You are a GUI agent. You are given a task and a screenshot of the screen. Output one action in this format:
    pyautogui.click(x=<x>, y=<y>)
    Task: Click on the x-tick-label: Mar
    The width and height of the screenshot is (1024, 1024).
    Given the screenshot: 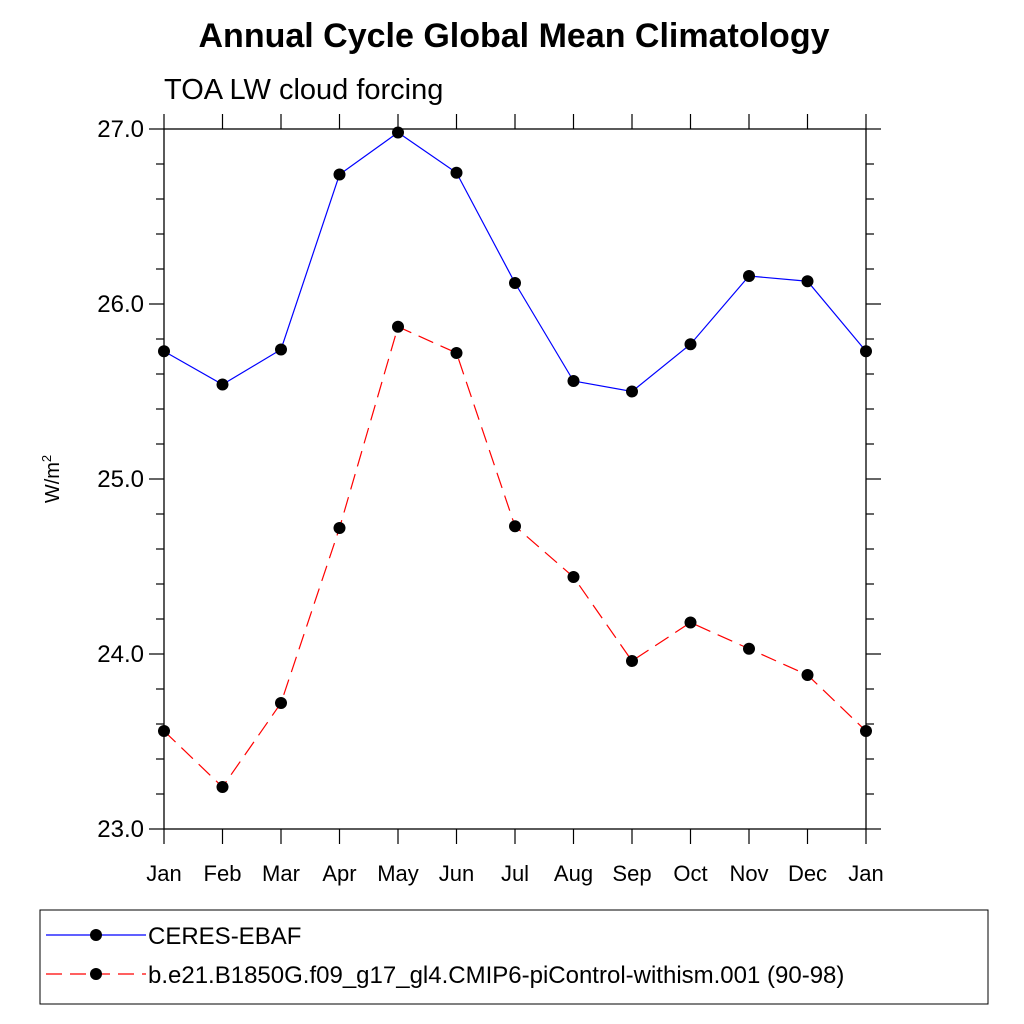 What is the action you would take?
    pyautogui.click(x=281, y=873)
    